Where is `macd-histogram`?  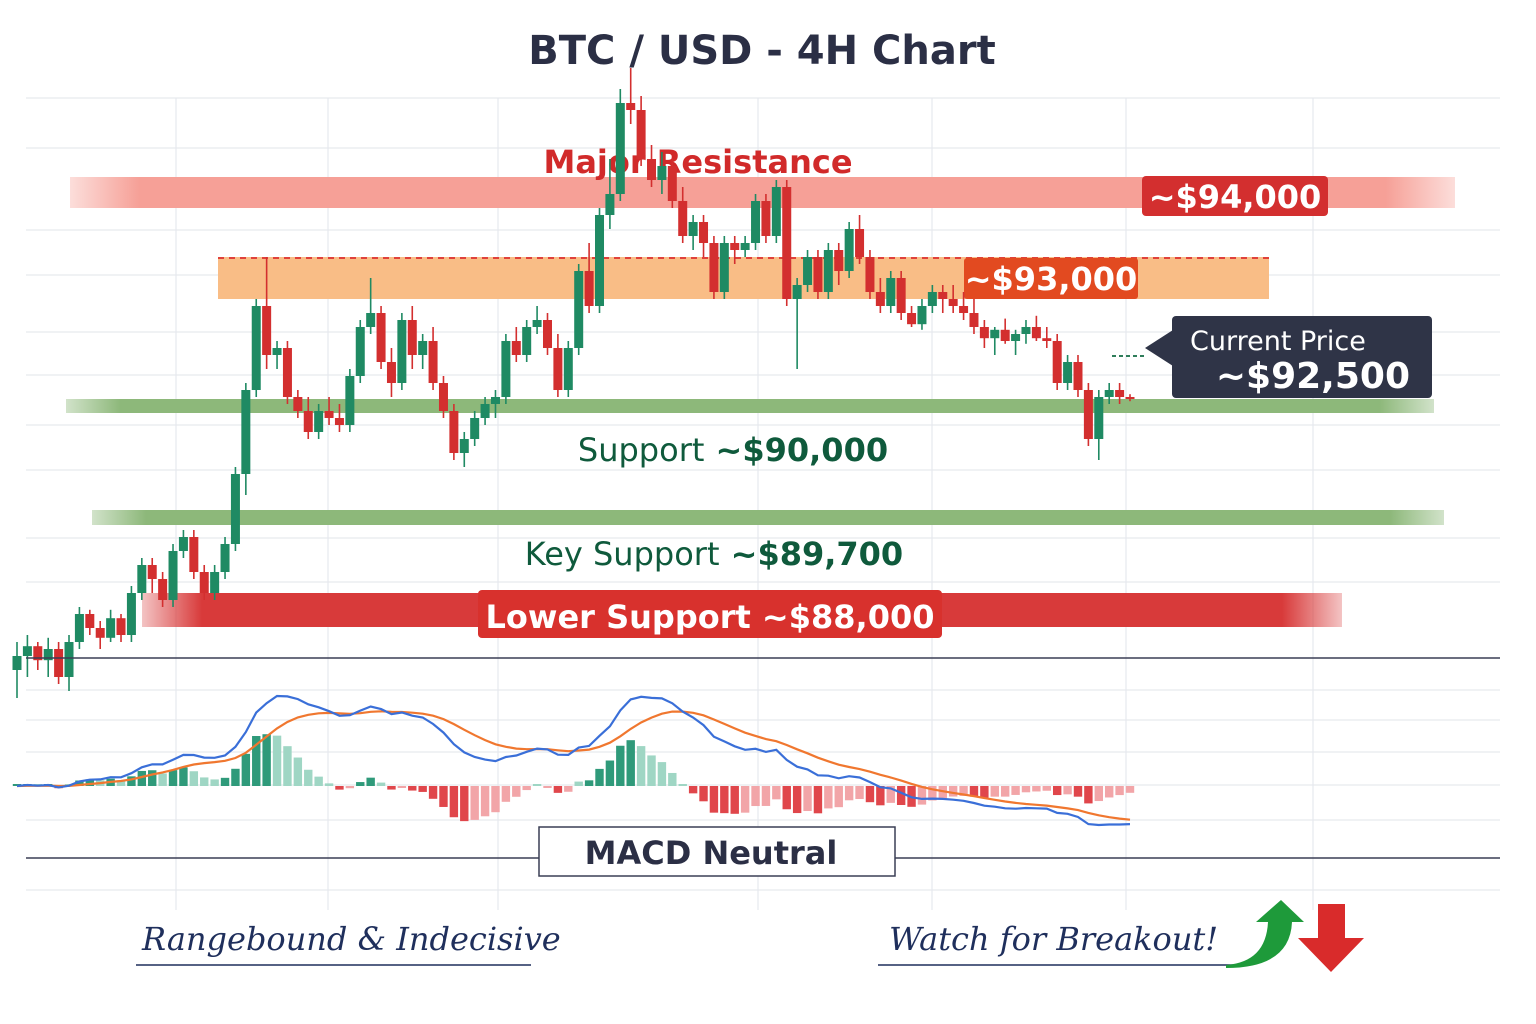
macd-histogram is located at coordinates (573, 778).